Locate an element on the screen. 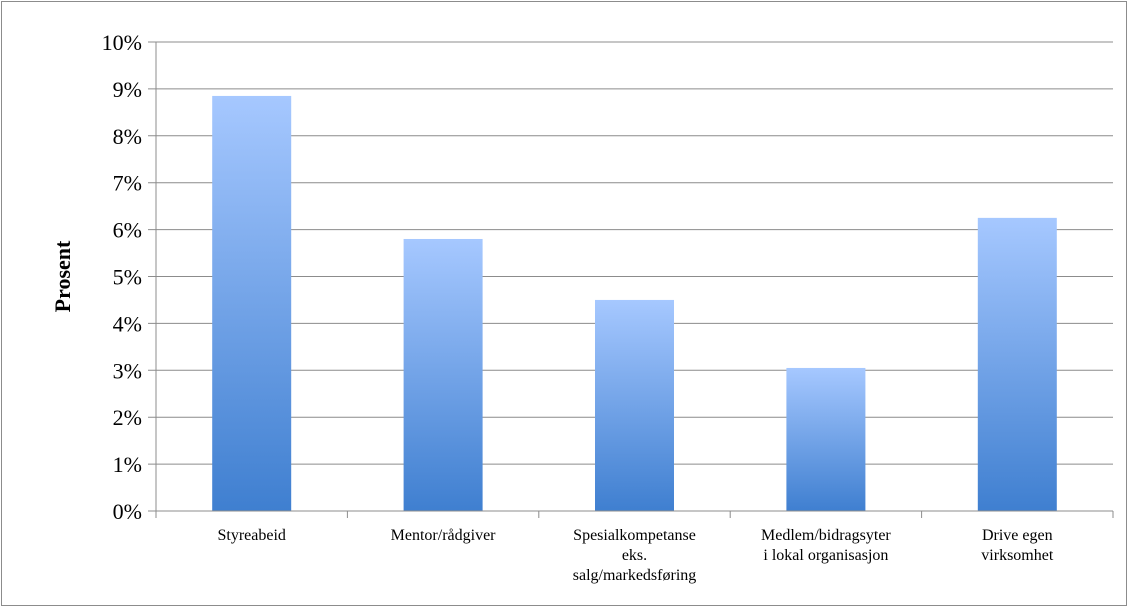 This screenshot has width=1130, height=609. y-tick-label: 7% is located at coordinates (127, 183).